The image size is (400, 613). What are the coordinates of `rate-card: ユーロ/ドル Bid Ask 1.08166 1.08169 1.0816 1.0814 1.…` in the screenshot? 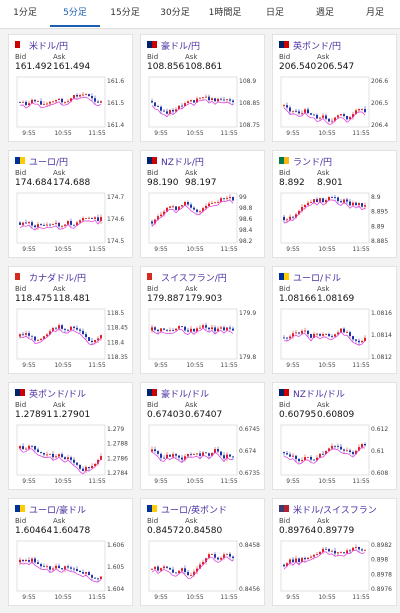 It's located at (334, 320).